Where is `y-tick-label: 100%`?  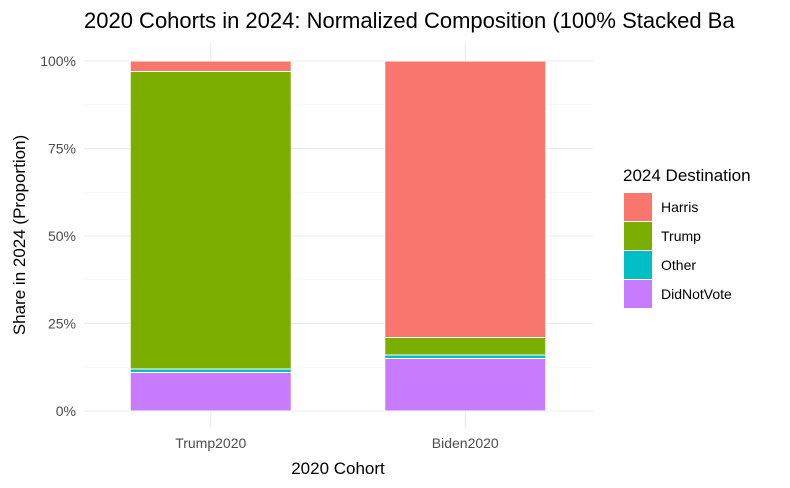
y-tick-label: 100% is located at coordinates (58, 61).